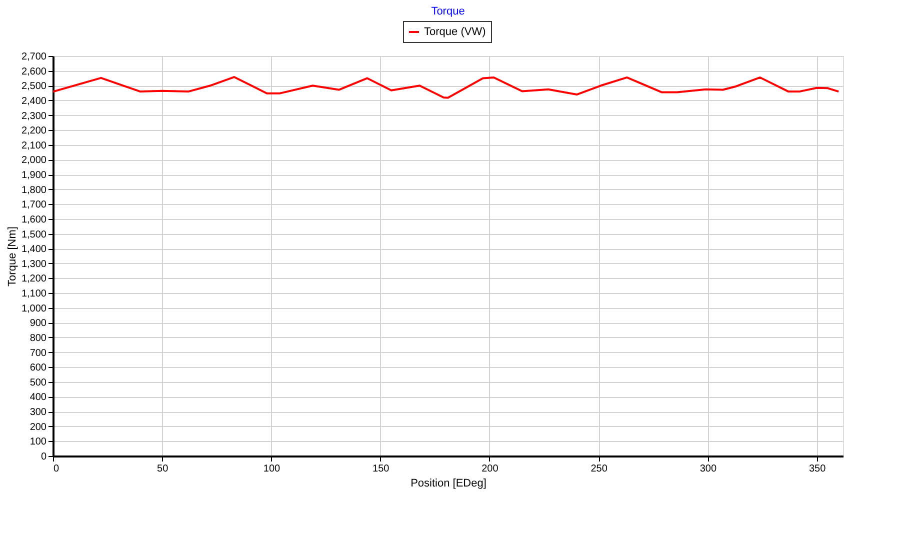 This screenshot has height=545, width=916. I want to click on y-tick-label: 1,000, so click(34, 308).